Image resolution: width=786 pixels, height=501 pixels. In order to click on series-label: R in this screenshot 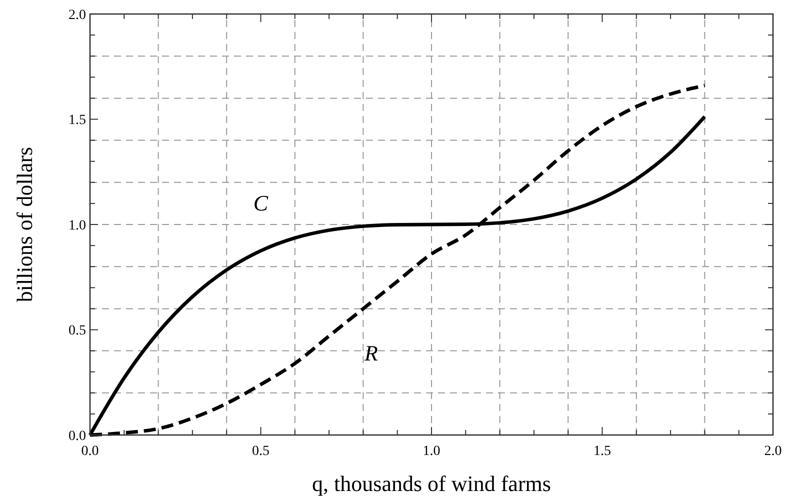, I will do `click(370, 353)`.